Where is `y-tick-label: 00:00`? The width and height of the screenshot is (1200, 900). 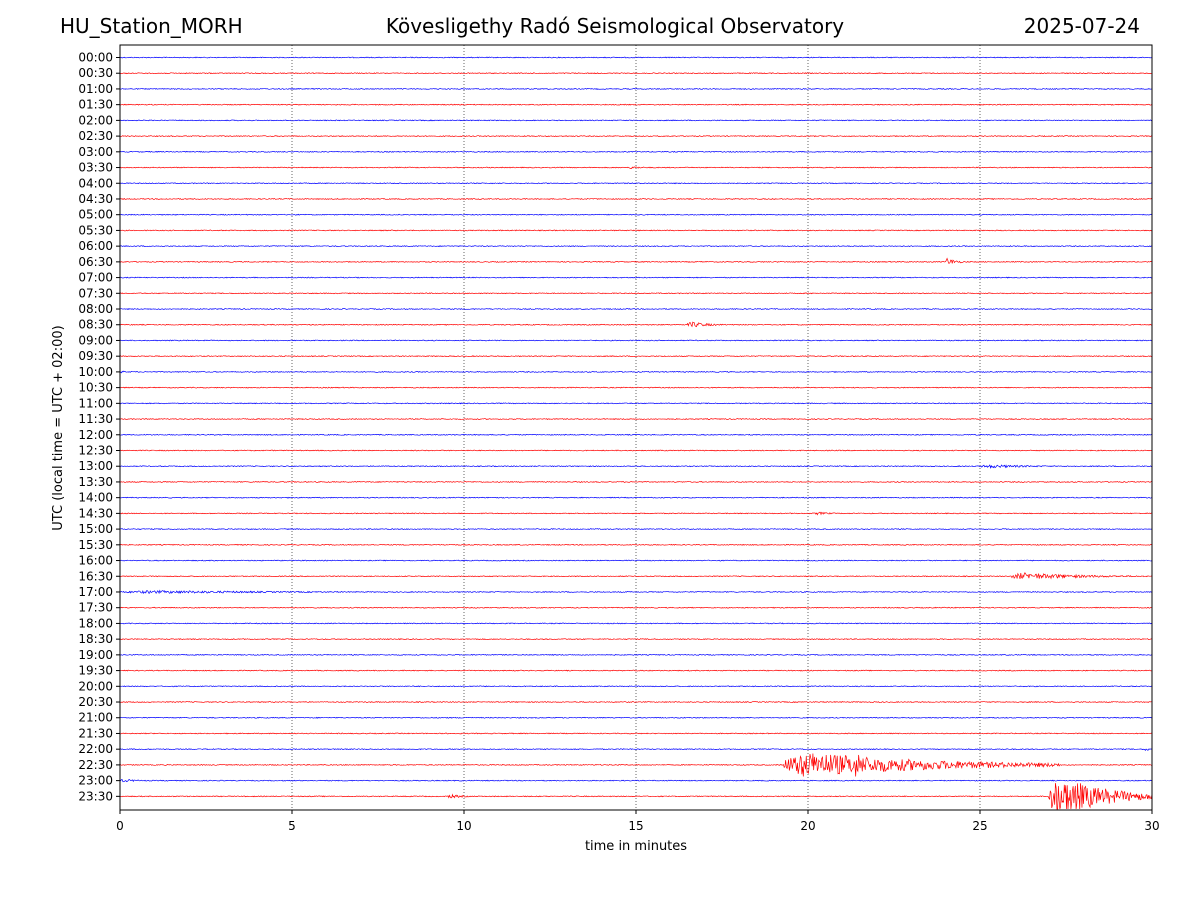 y-tick-label: 00:00 is located at coordinates (95, 58).